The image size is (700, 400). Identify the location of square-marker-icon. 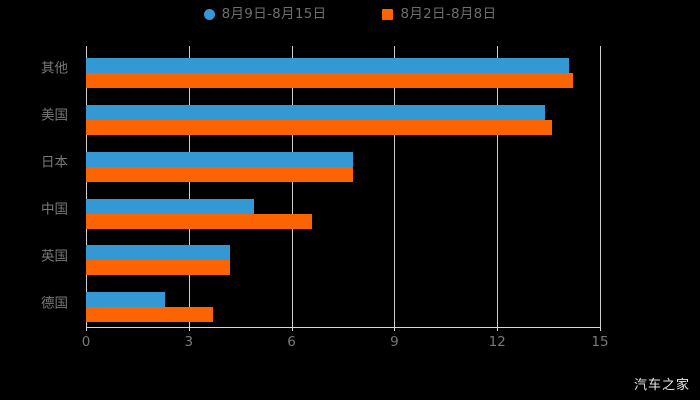
(388, 15).